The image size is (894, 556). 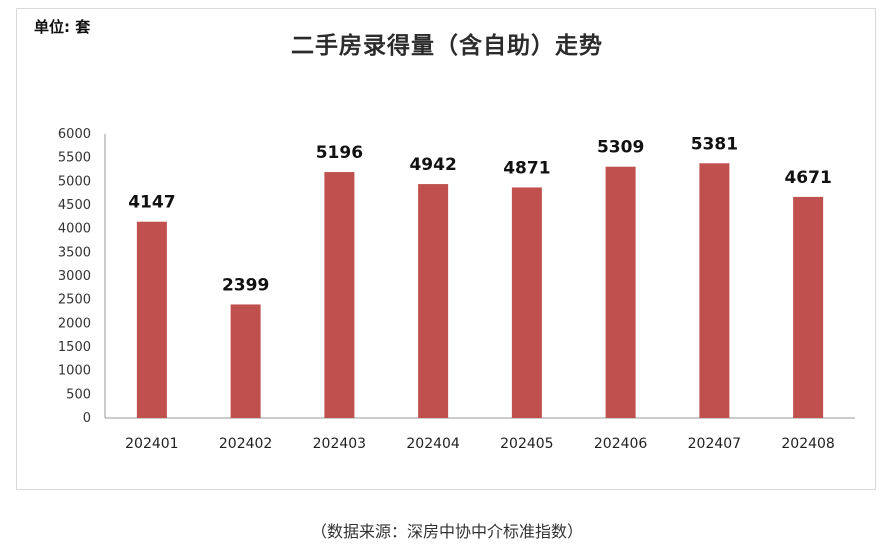 What do you see at coordinates (807, 178) in the screenshot?
I see `value-label: 4671` at bounding box center [807, 178].